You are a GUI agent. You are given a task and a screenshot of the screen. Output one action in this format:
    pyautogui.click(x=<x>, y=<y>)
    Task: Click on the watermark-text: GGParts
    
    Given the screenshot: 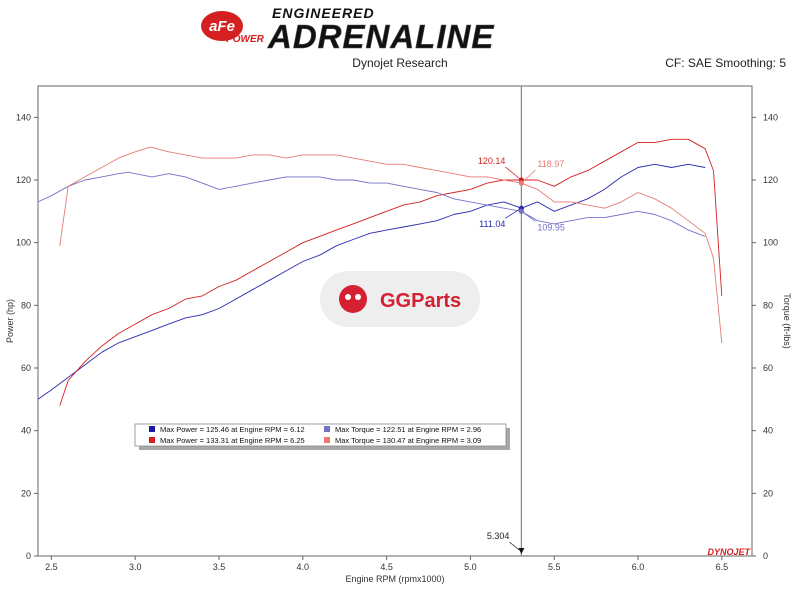 What is the action you would take?
    pyautogui.click(x=420, y=301)
    